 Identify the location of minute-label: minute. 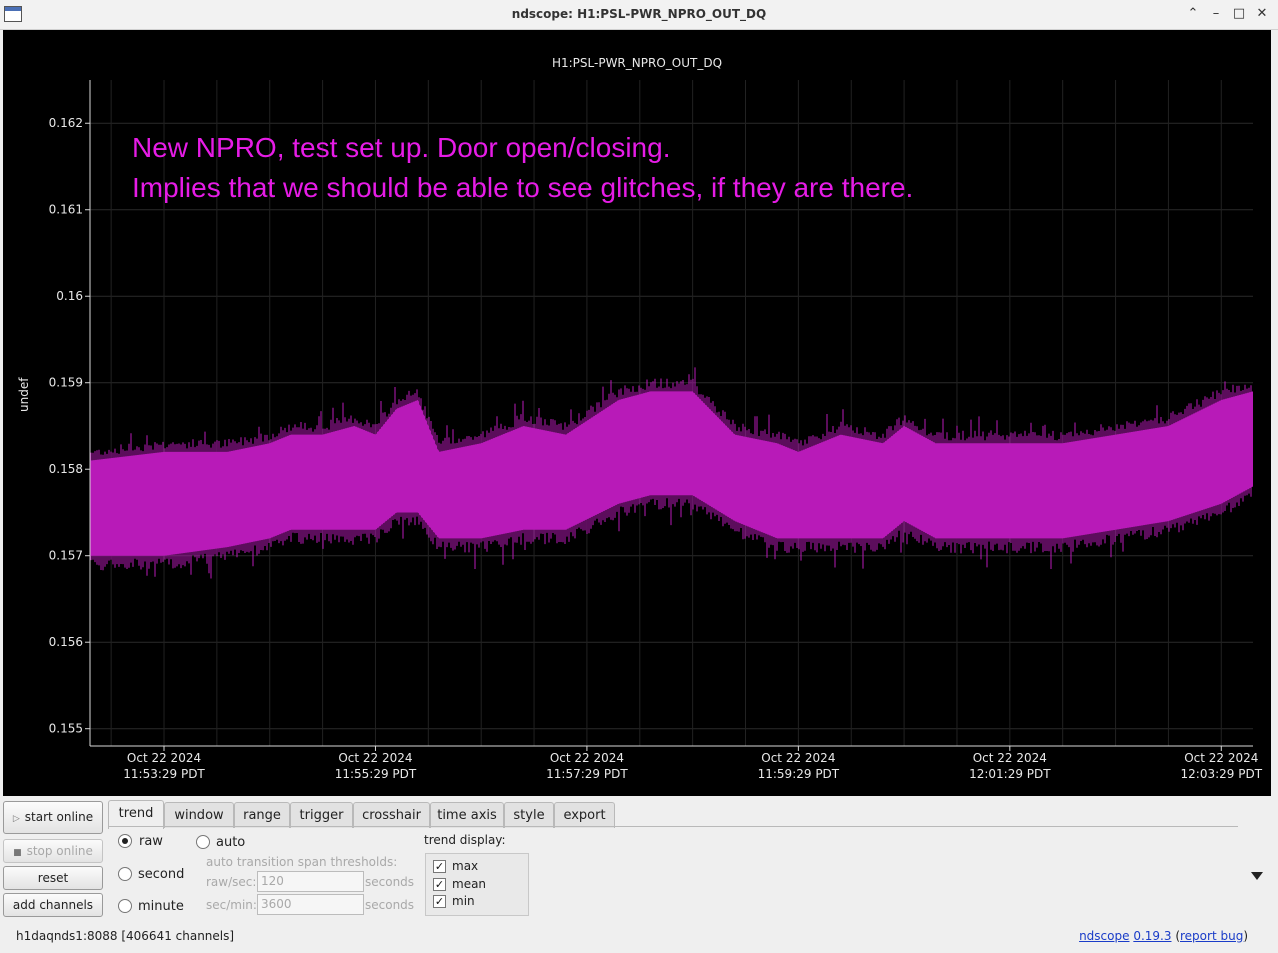
(161, 906).